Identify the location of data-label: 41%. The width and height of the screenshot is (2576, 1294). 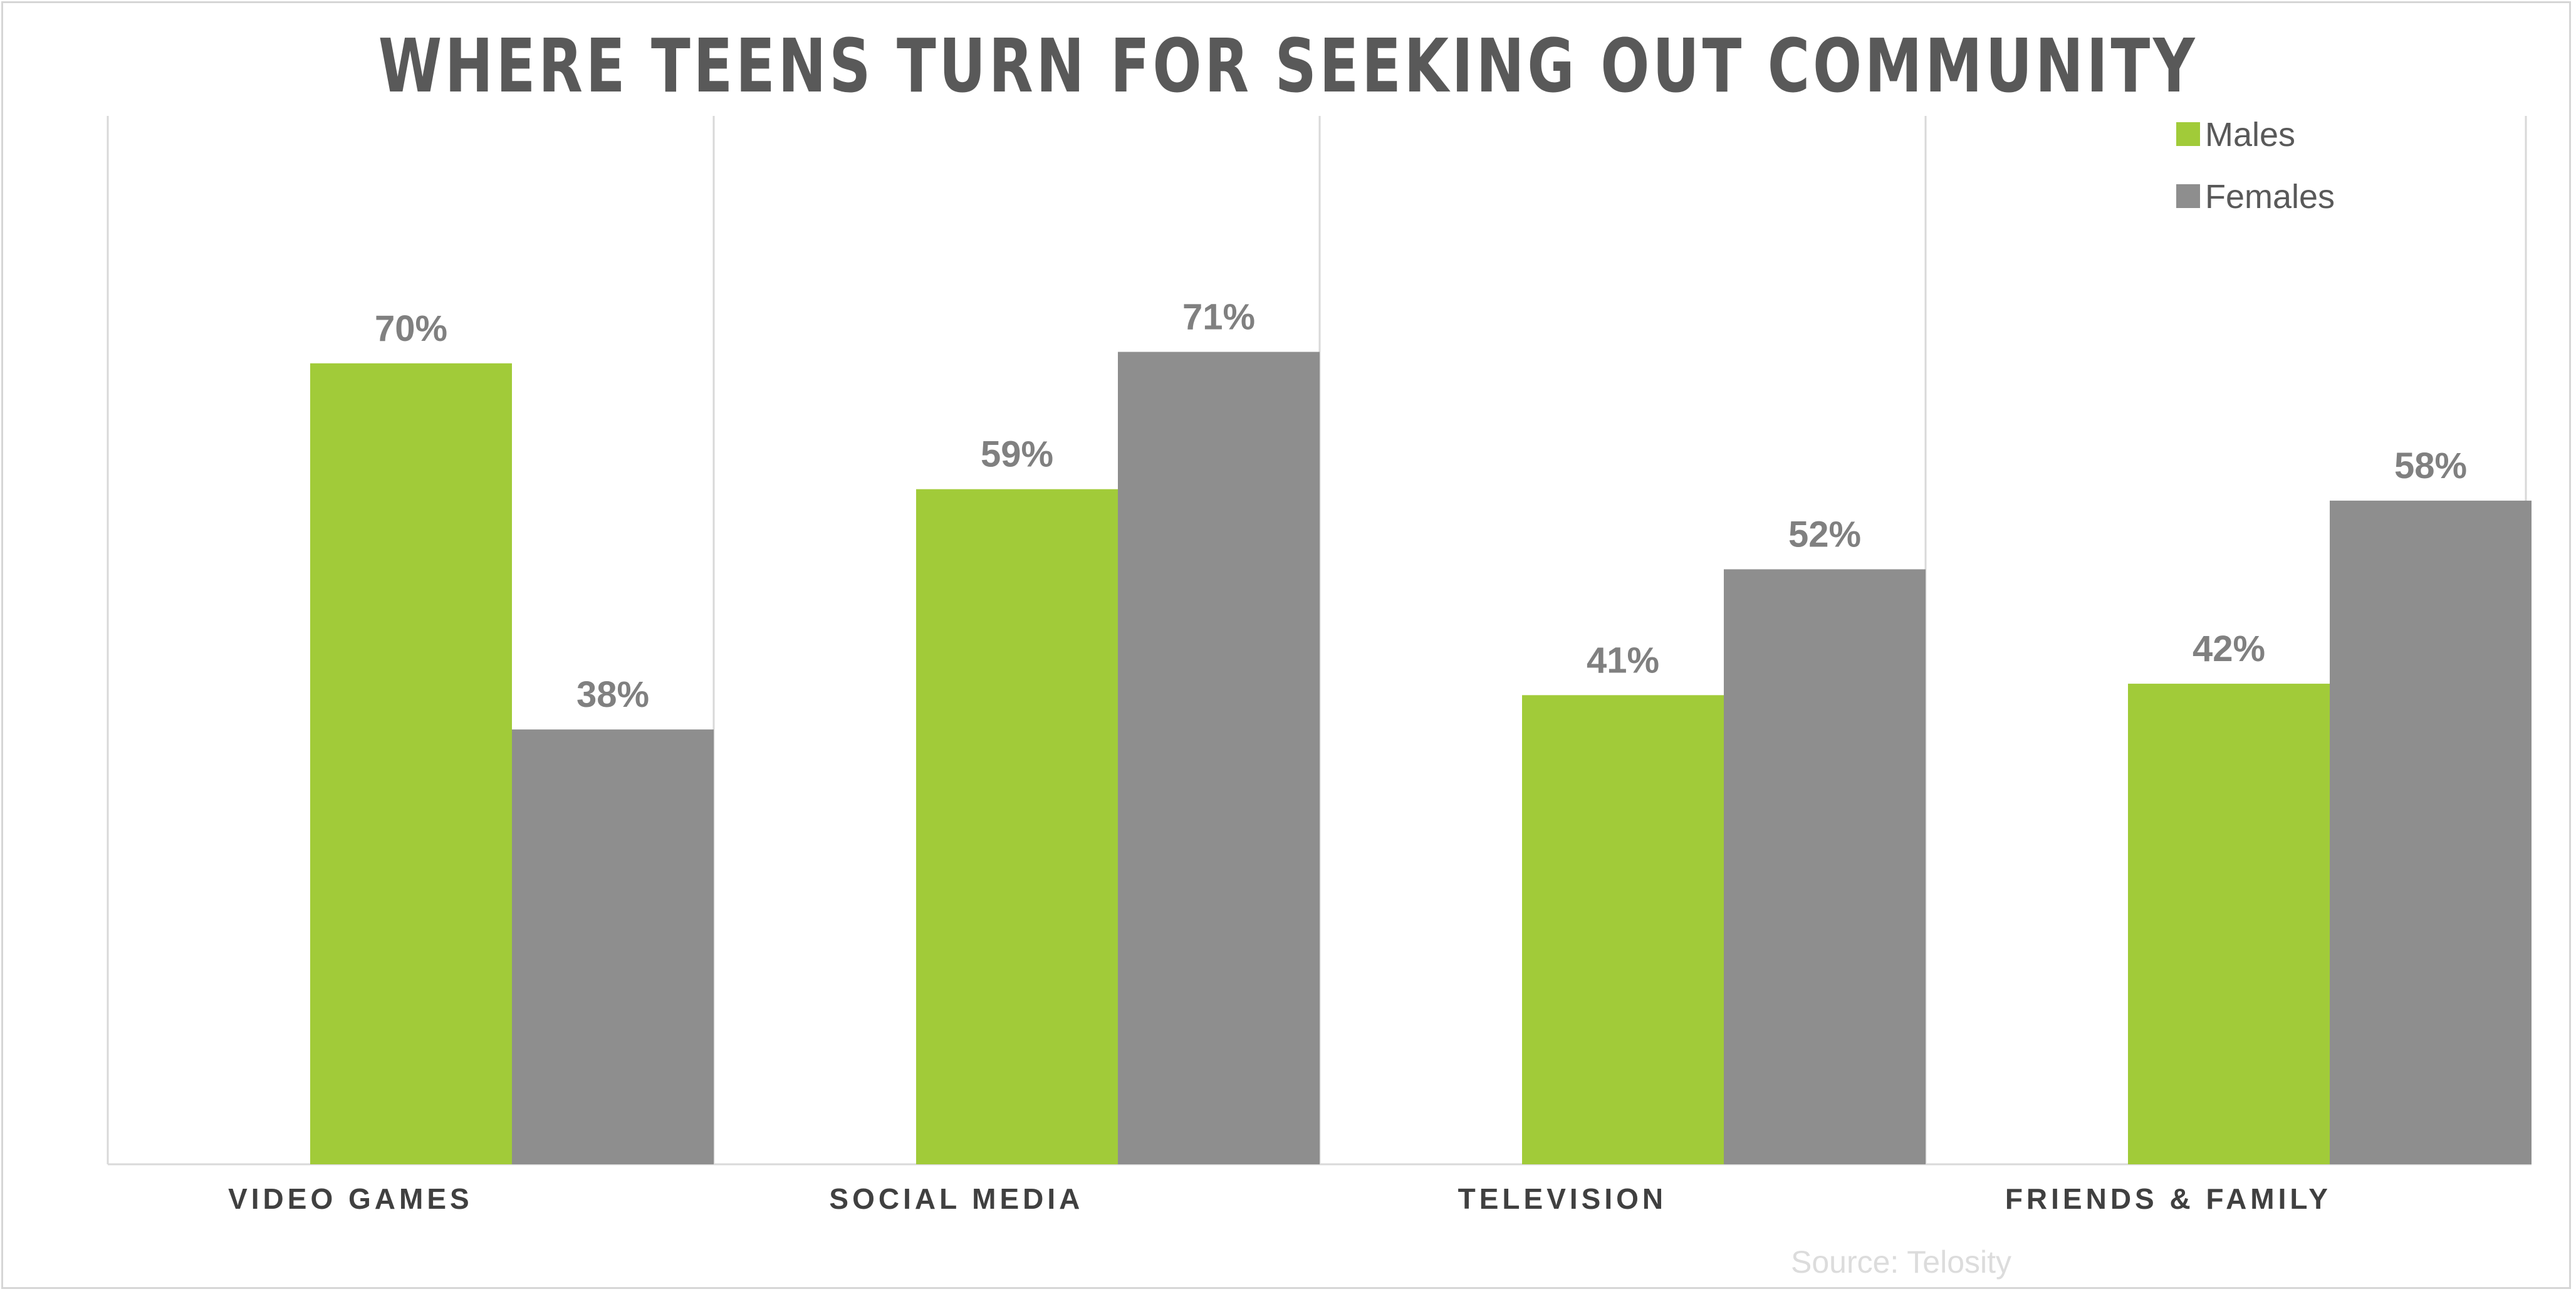
(1623, 661).